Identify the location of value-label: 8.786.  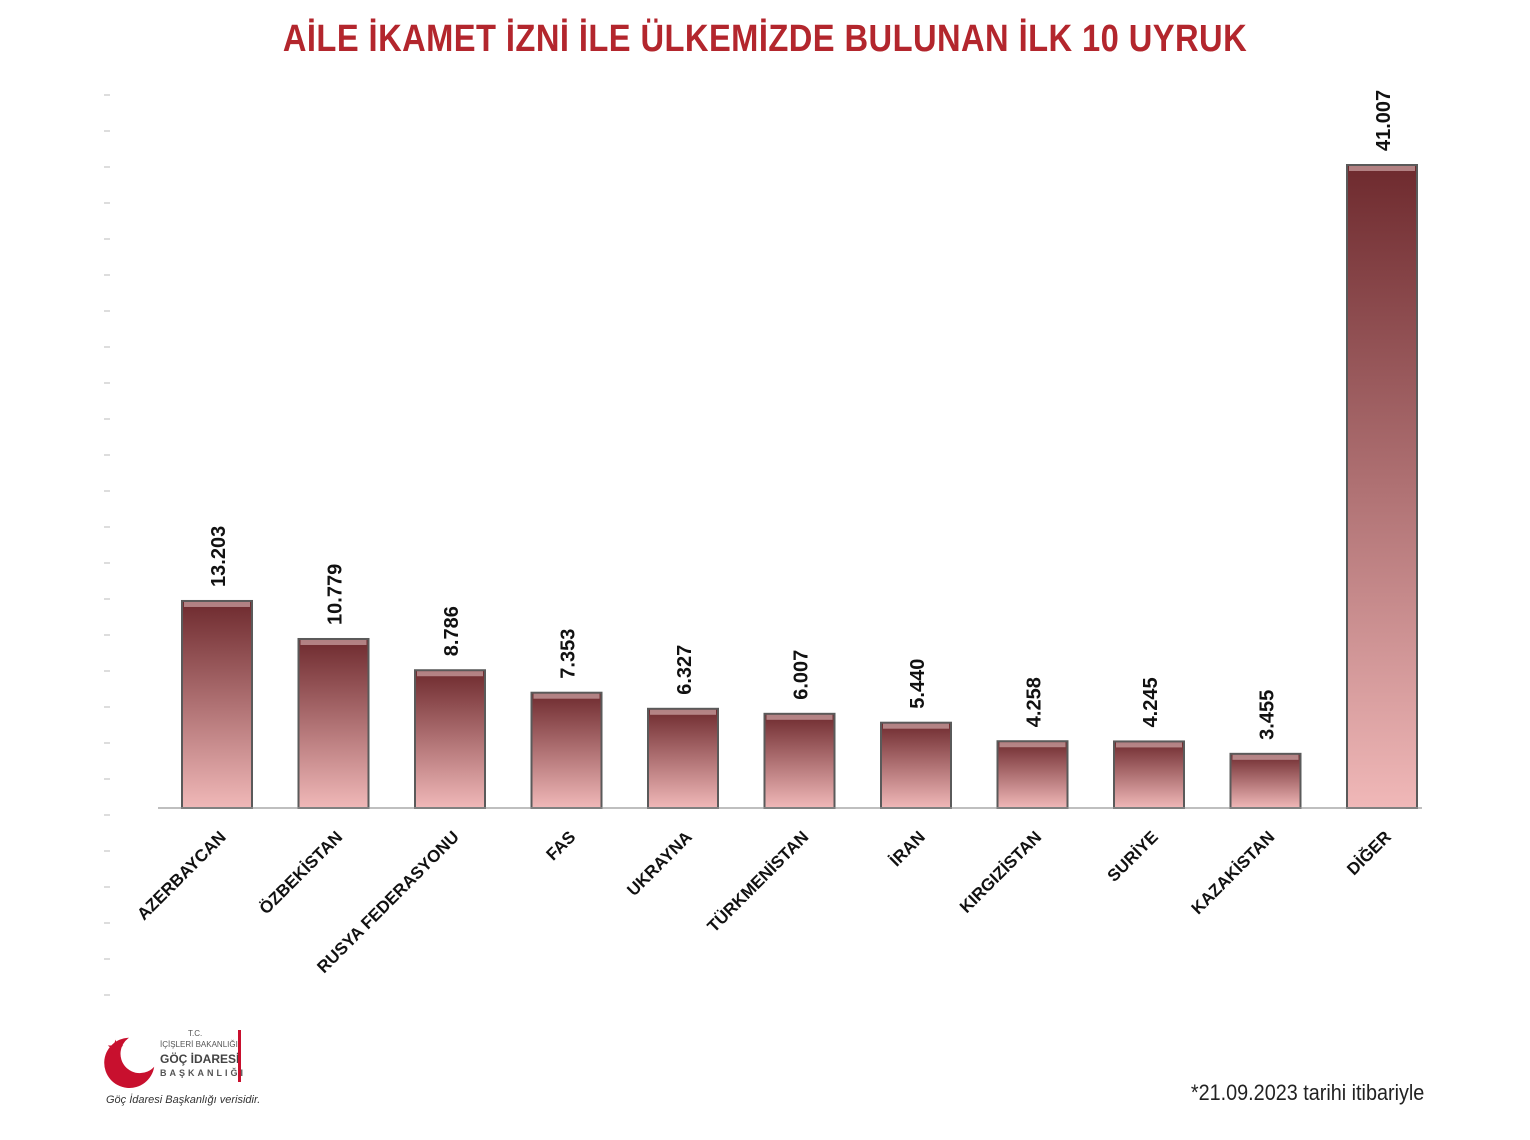
(452, 631).